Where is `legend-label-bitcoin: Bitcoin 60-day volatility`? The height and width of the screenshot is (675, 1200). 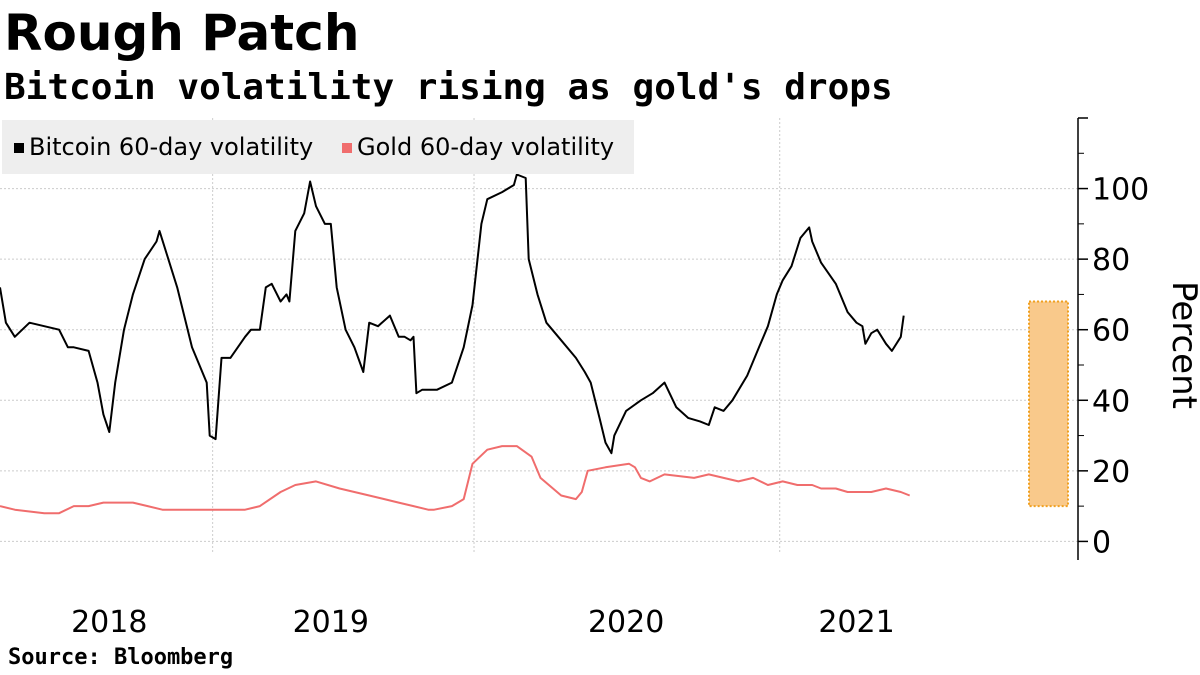 legend-label-bitcoin: Bitcoin 60-day volatility is located at coordinates (171, 147).